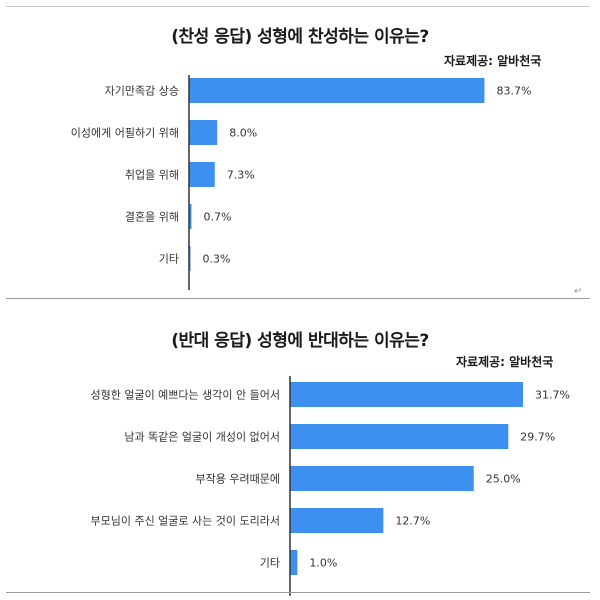  Describe the element at coordinates (552, 395) in the screenshot. I see `value-label: 31.7%` at that location.